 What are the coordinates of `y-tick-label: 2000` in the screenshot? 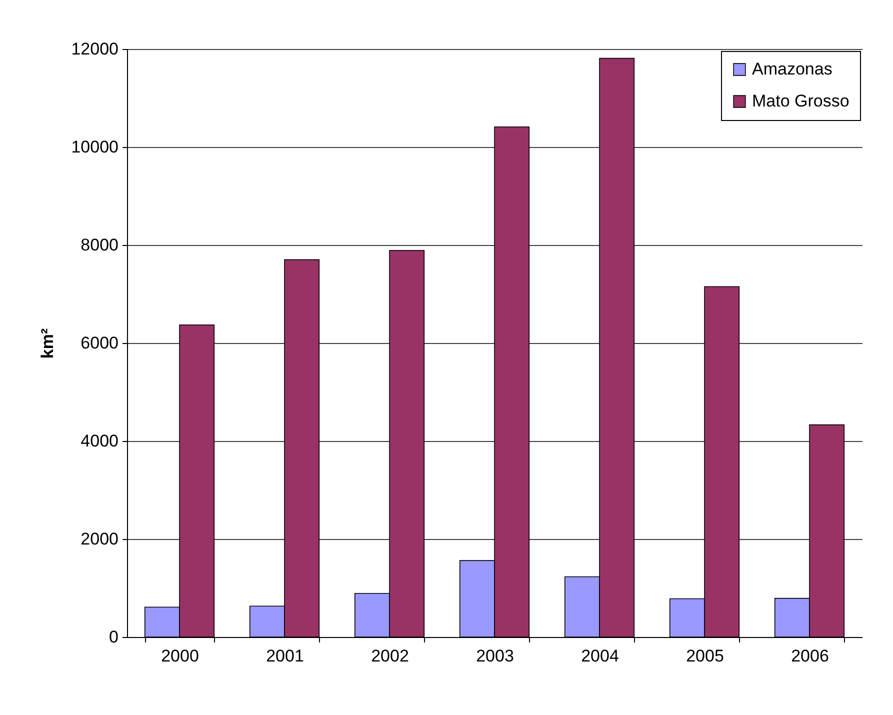 It's located at (99, 539).